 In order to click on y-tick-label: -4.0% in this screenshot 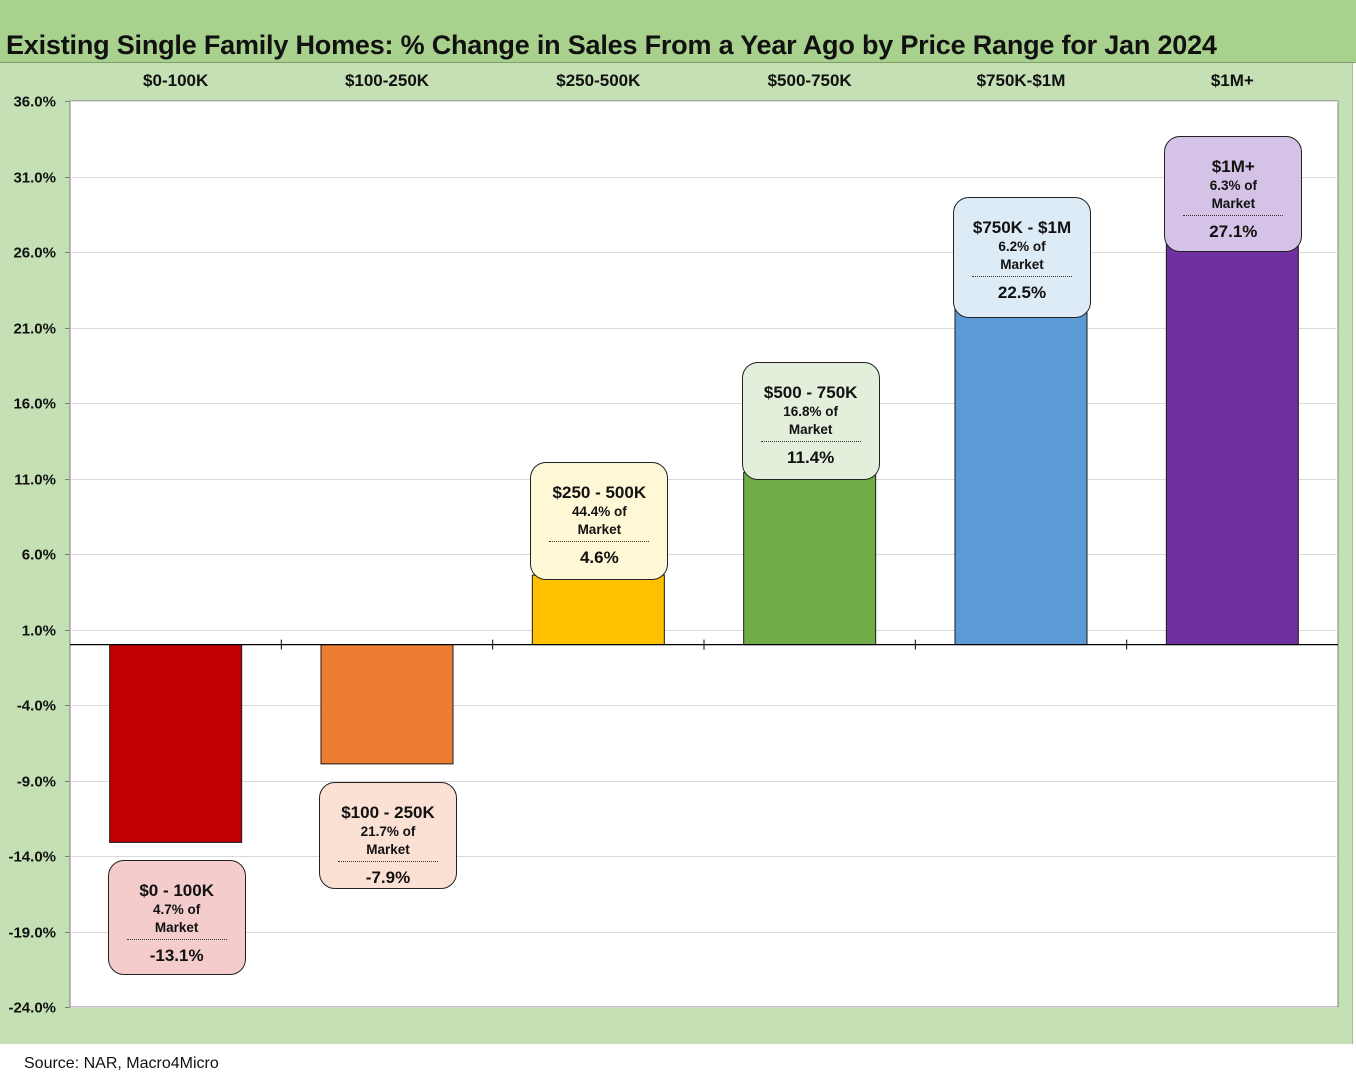, I will do `click(36, 706)`.